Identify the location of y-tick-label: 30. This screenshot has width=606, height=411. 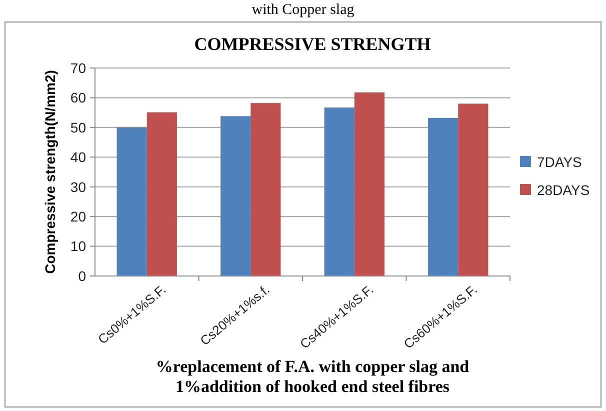
(78, 186).